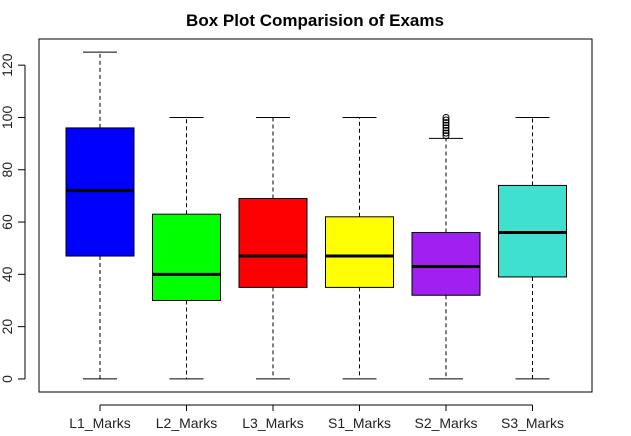 This screenshot has height=436, width=631. Describe the element at coordinates (7, 170) in the screenshot. I see `y-tick-label: 80` at that location.